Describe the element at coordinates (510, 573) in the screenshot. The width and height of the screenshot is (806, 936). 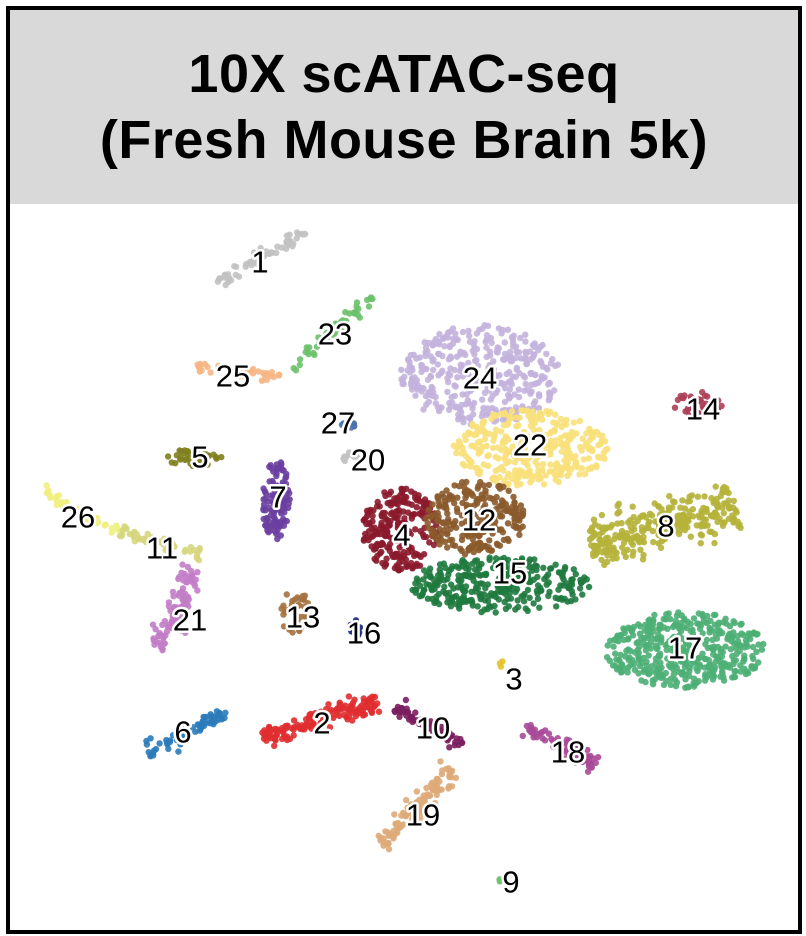
I see `cluster-label-15: 15` at that location.